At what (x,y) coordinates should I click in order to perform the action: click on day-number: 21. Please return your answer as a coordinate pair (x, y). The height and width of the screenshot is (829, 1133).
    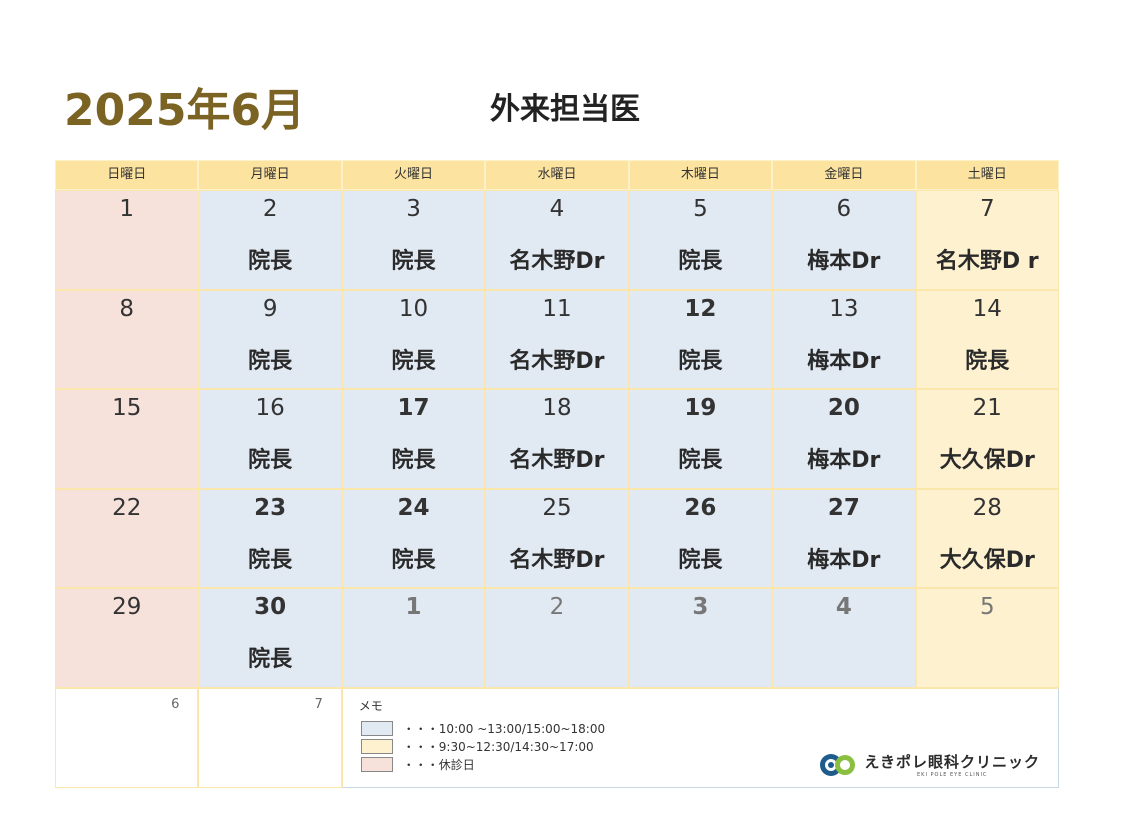
    Looking at the image, I should click on (987, 408).